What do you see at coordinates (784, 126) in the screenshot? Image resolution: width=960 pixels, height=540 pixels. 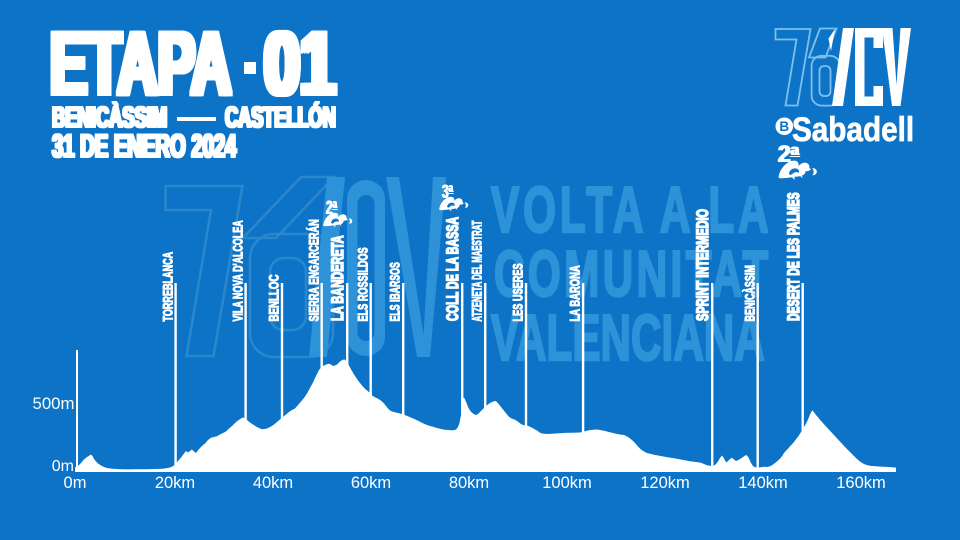 I see `svg-text: B` at bounding box center [784, 126].